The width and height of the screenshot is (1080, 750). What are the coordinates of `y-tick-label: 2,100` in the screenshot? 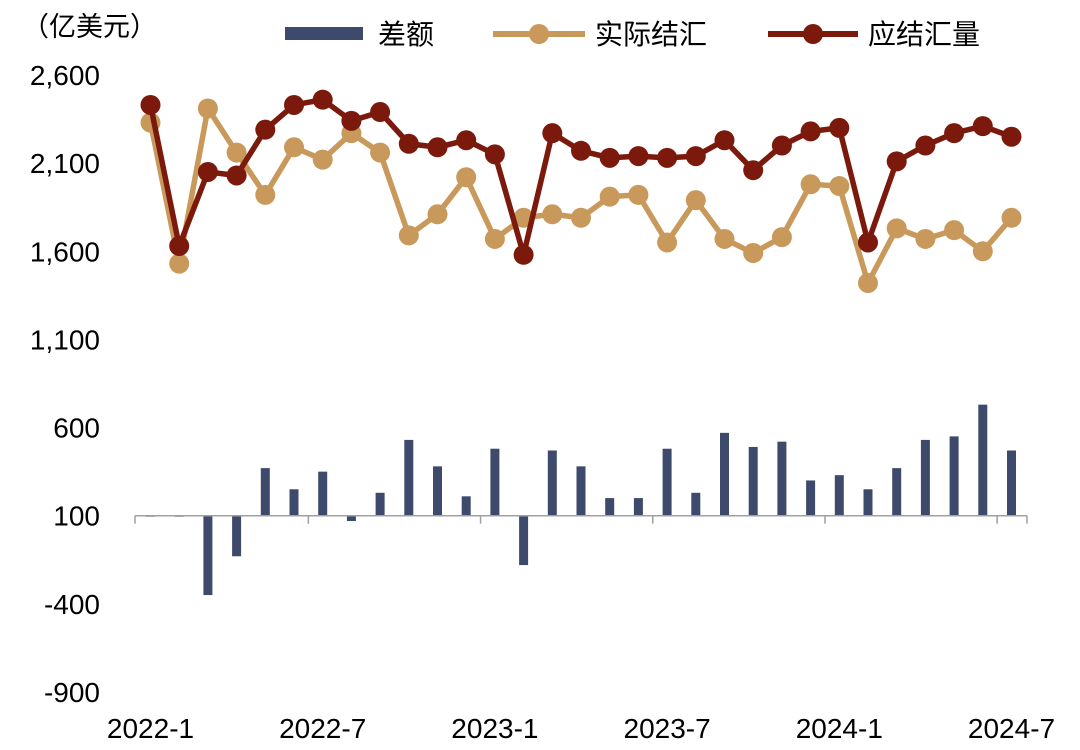 It's located at (65, 163).